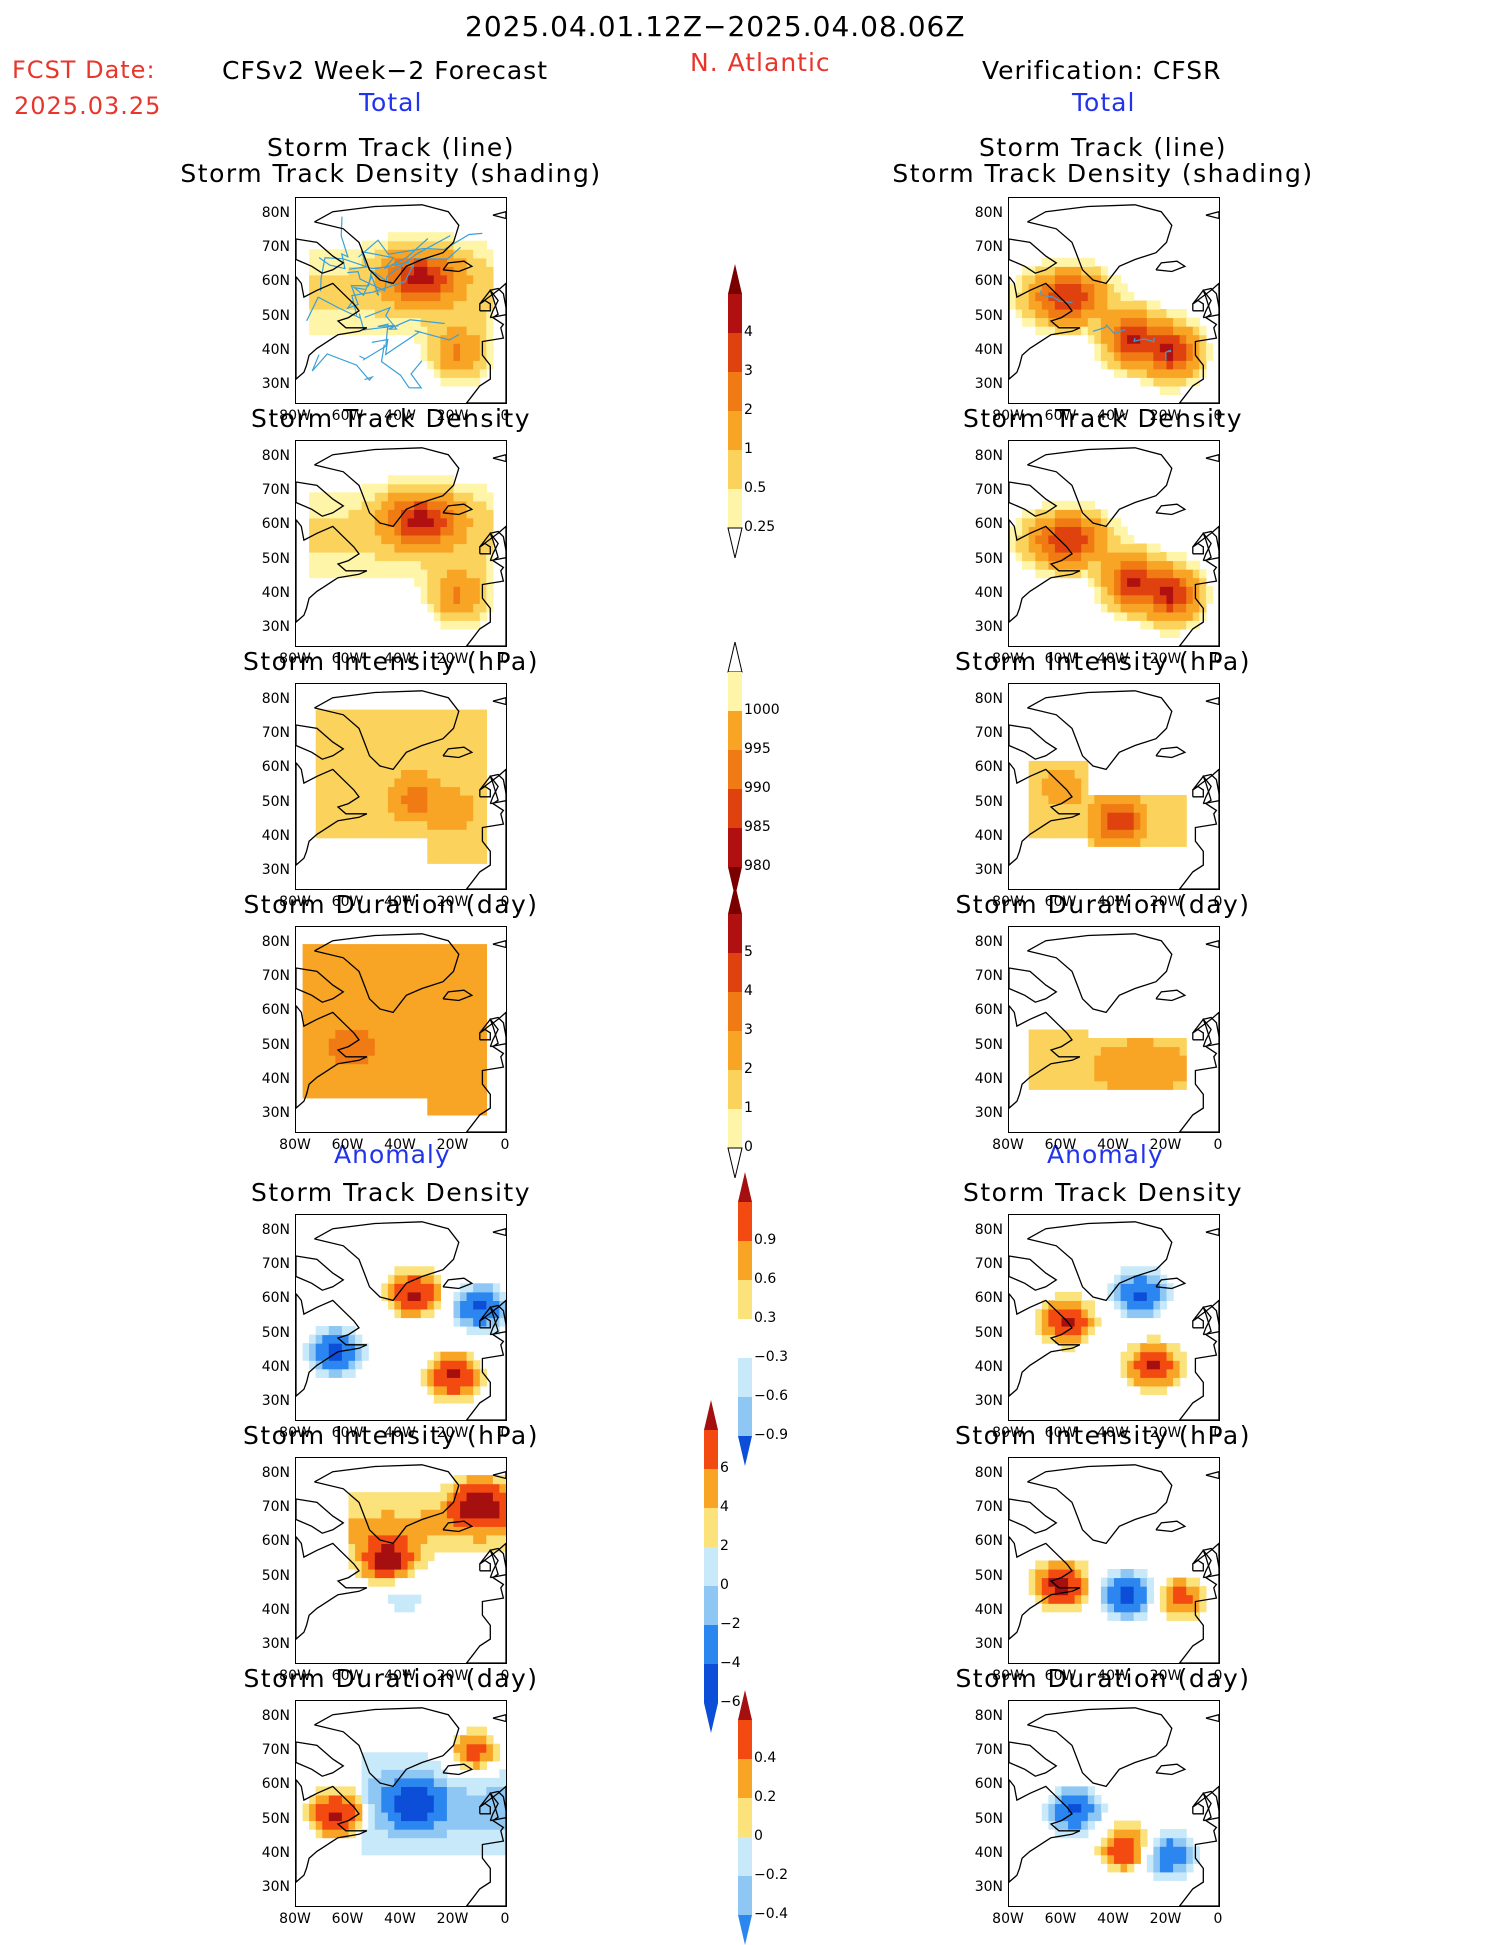 This screenshot has height=1945, width=1487. Describe the element at coordinates (1165, 1433) in the screenshot. I see `lon-tick-label: 20W` at that location.